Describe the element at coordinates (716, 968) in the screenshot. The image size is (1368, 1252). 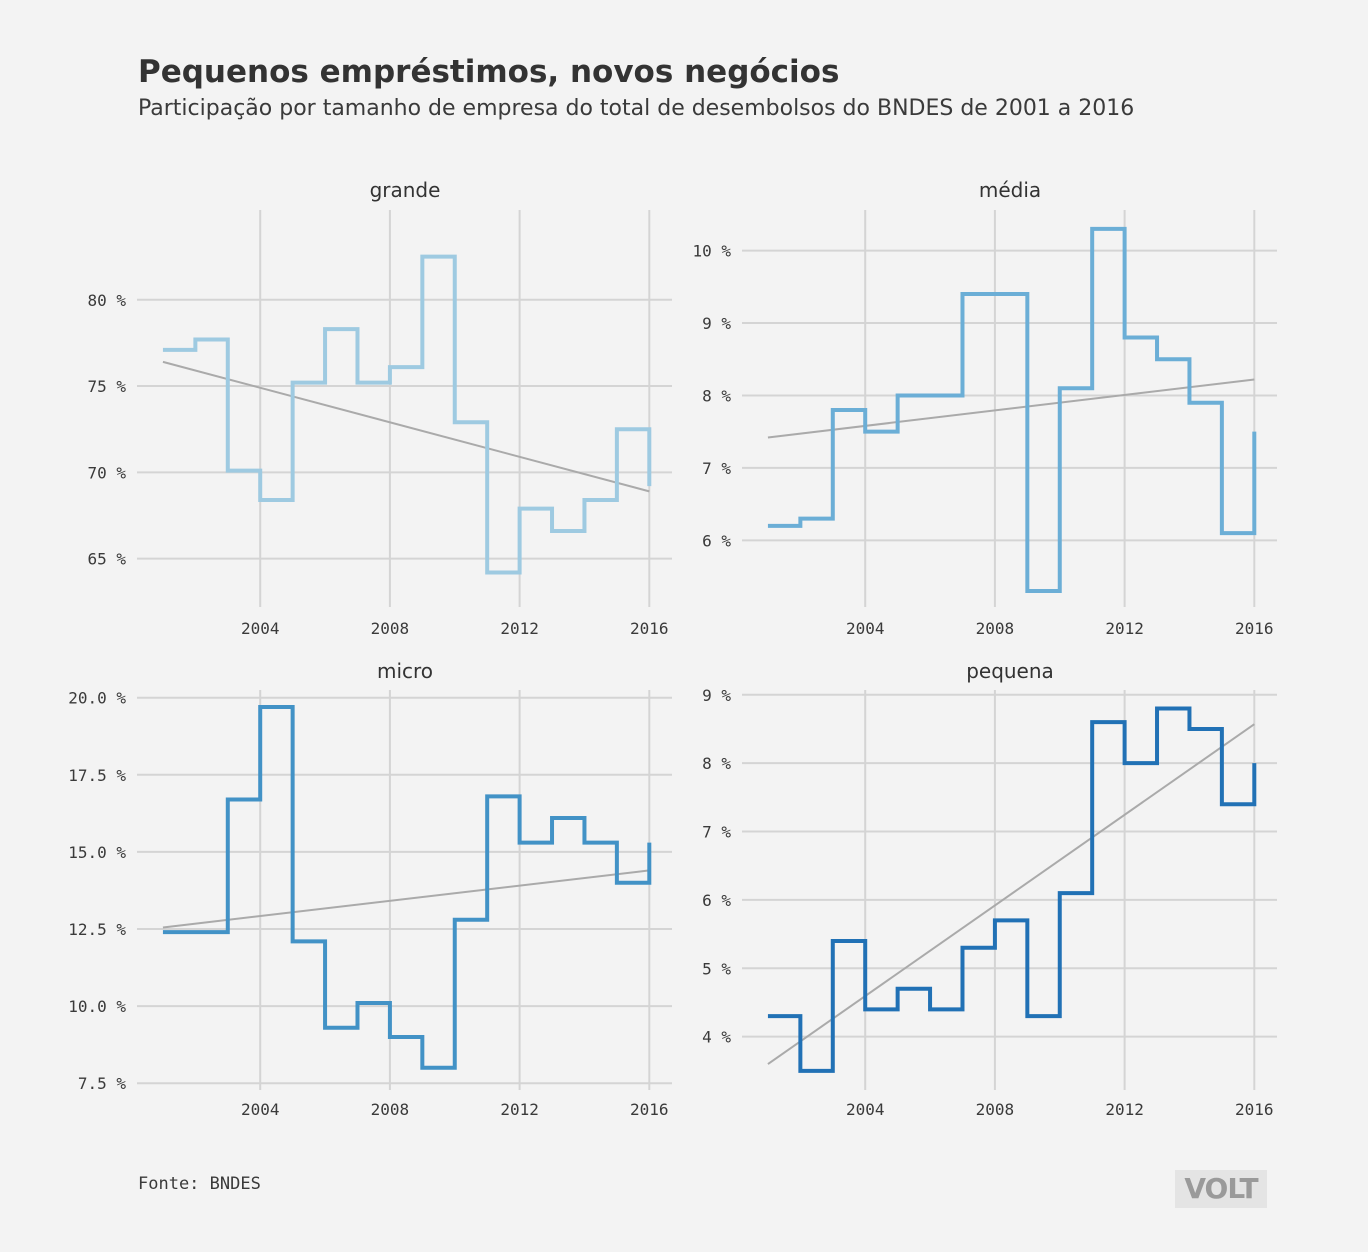
I see `y-tick-label: 5 %` at that location.